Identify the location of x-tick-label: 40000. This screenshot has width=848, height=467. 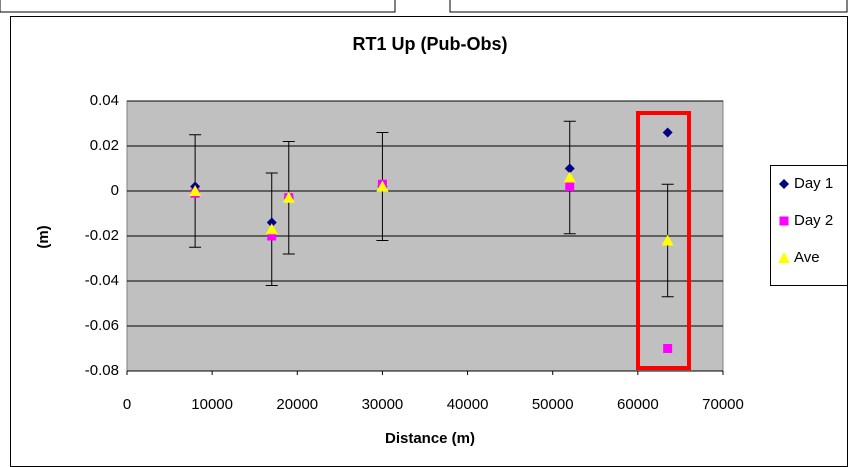
(468, 404).